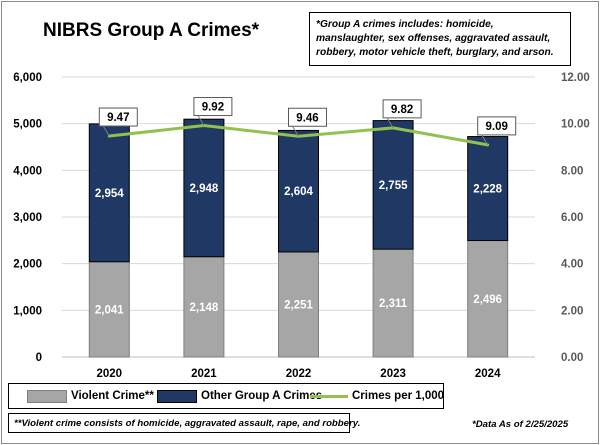 The image size is (600, 445). I want to click on y-axis-tick-label: 3,000, so click(27, 218).